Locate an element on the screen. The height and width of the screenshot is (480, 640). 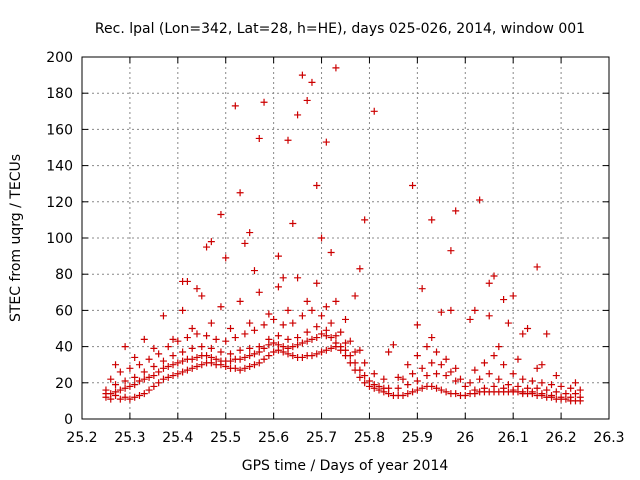
y-tick-label: 180 is located at coordinates (59, 94).